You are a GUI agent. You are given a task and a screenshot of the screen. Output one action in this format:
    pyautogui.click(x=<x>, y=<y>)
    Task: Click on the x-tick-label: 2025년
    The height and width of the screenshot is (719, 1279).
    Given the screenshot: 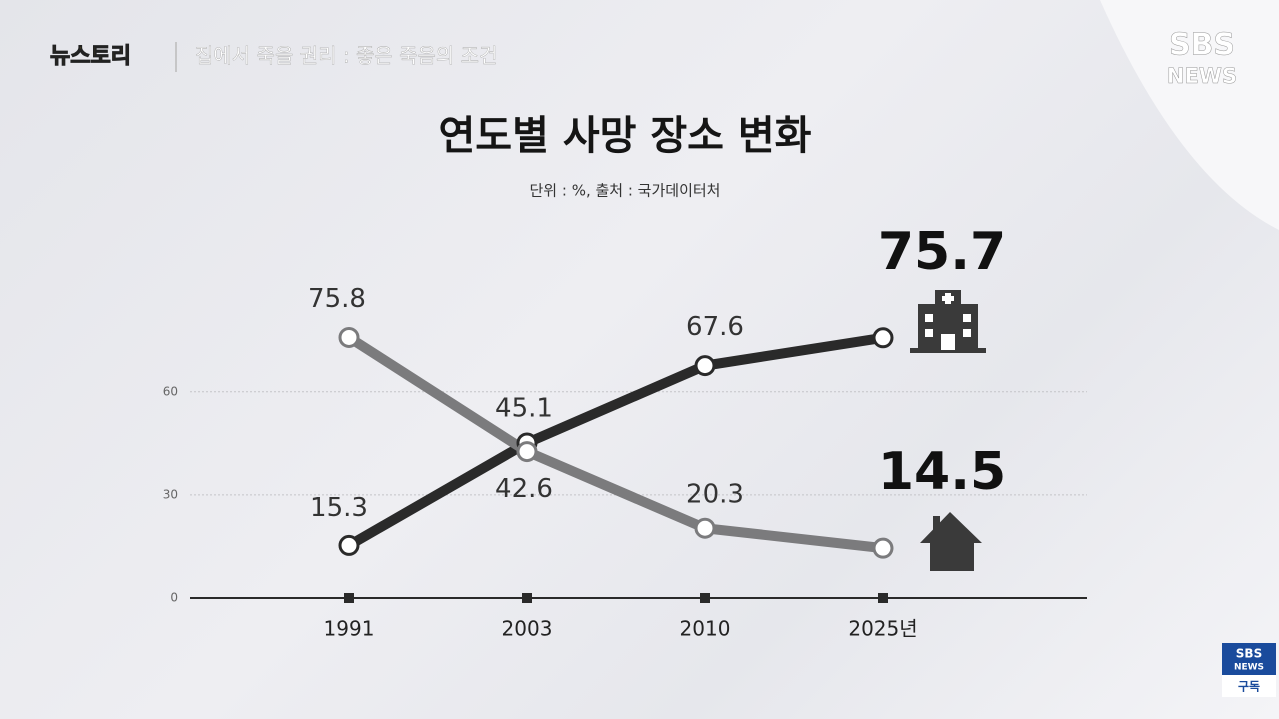 What is the action you would take?
    pyautogui.click(x=882, y=629)
    